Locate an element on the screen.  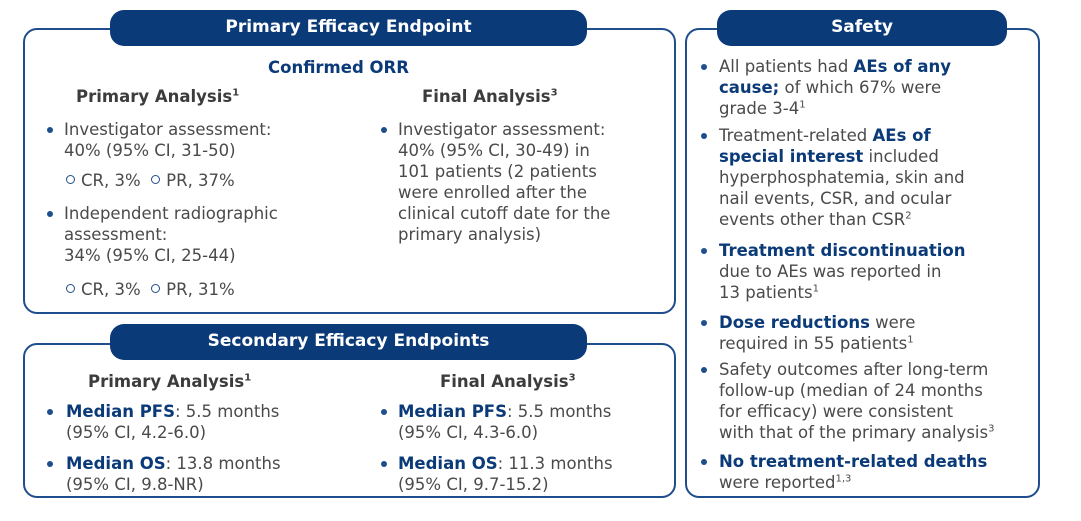
safety-b5-l1: Safety outcomes after long-term is located at coordinates (854, 369).